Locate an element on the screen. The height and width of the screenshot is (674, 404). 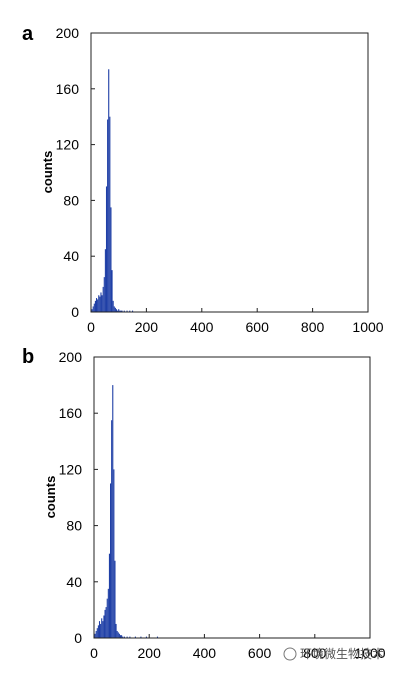
x-tick-label-a-1000: 1000 is located at coordinates (367, 327).